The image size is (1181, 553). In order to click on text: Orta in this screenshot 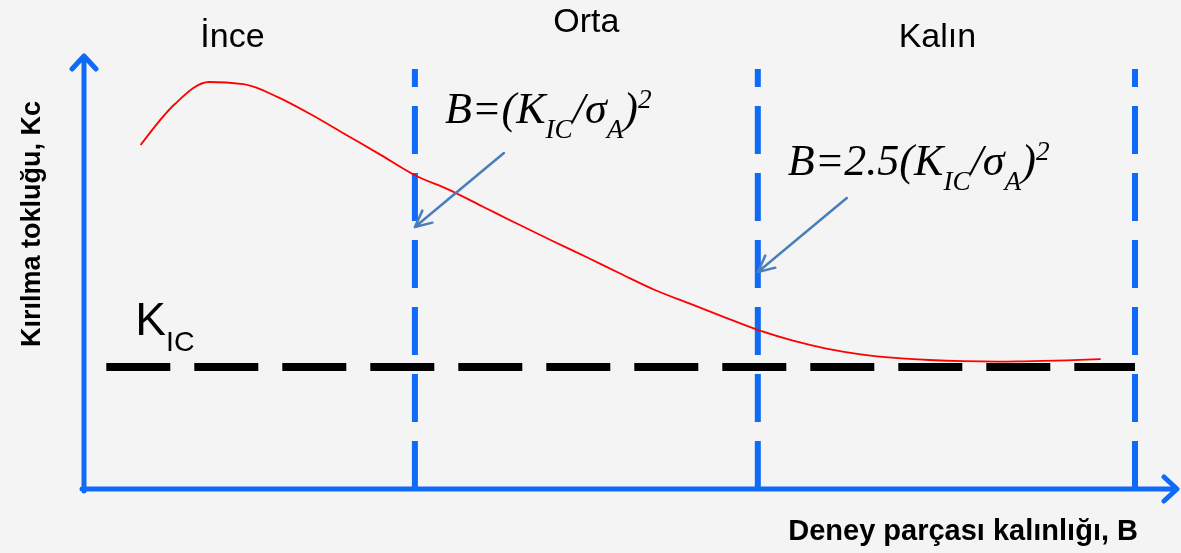, I will do `click(586, 20)`.